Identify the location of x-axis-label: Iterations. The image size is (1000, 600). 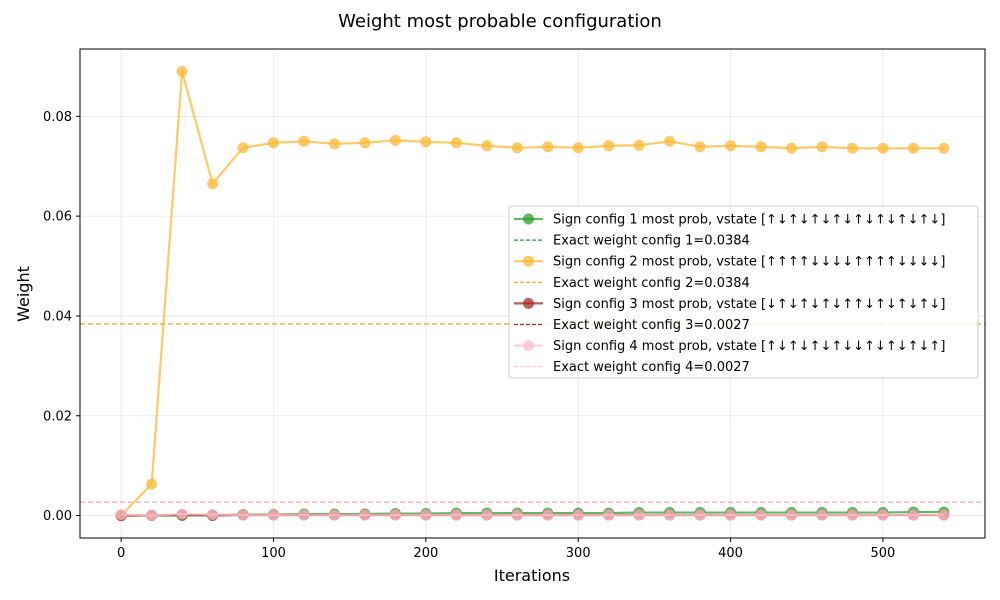
(532, 575).